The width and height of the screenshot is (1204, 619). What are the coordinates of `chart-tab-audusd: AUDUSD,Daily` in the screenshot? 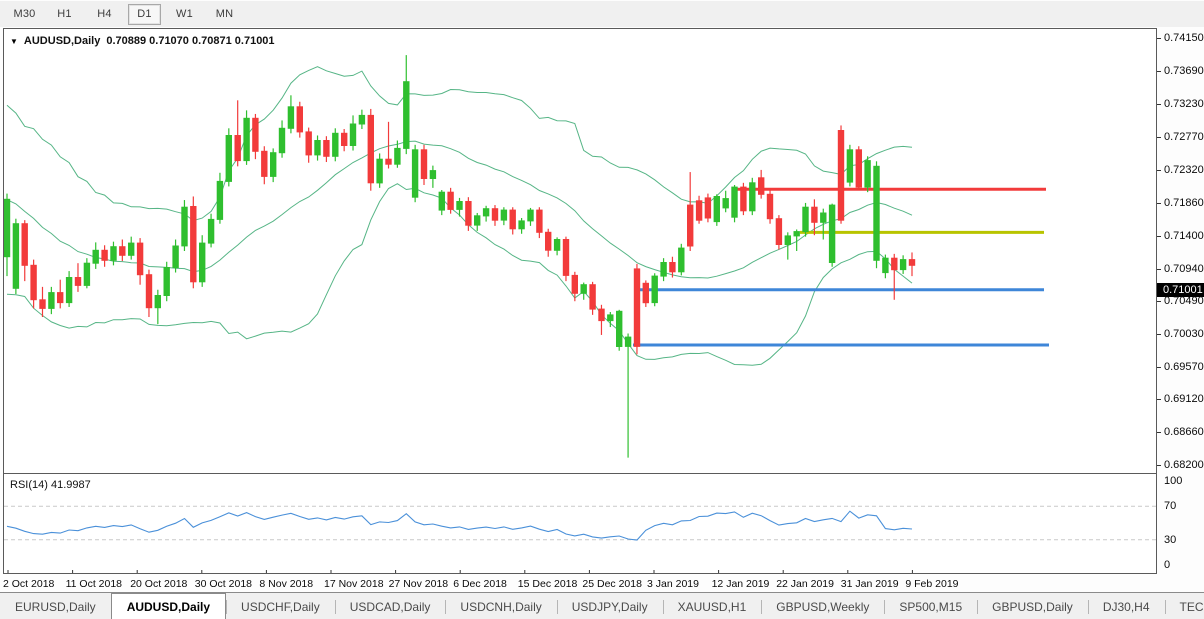 It's located at (168, 606).